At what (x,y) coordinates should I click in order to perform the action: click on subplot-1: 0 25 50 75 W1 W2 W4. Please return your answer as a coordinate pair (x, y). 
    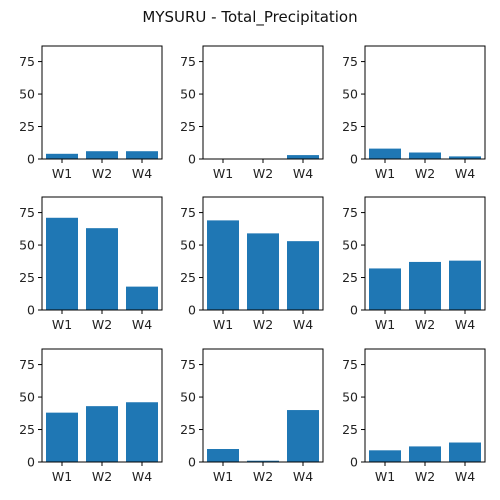
    Looking at the image, I should click on (91, 113).